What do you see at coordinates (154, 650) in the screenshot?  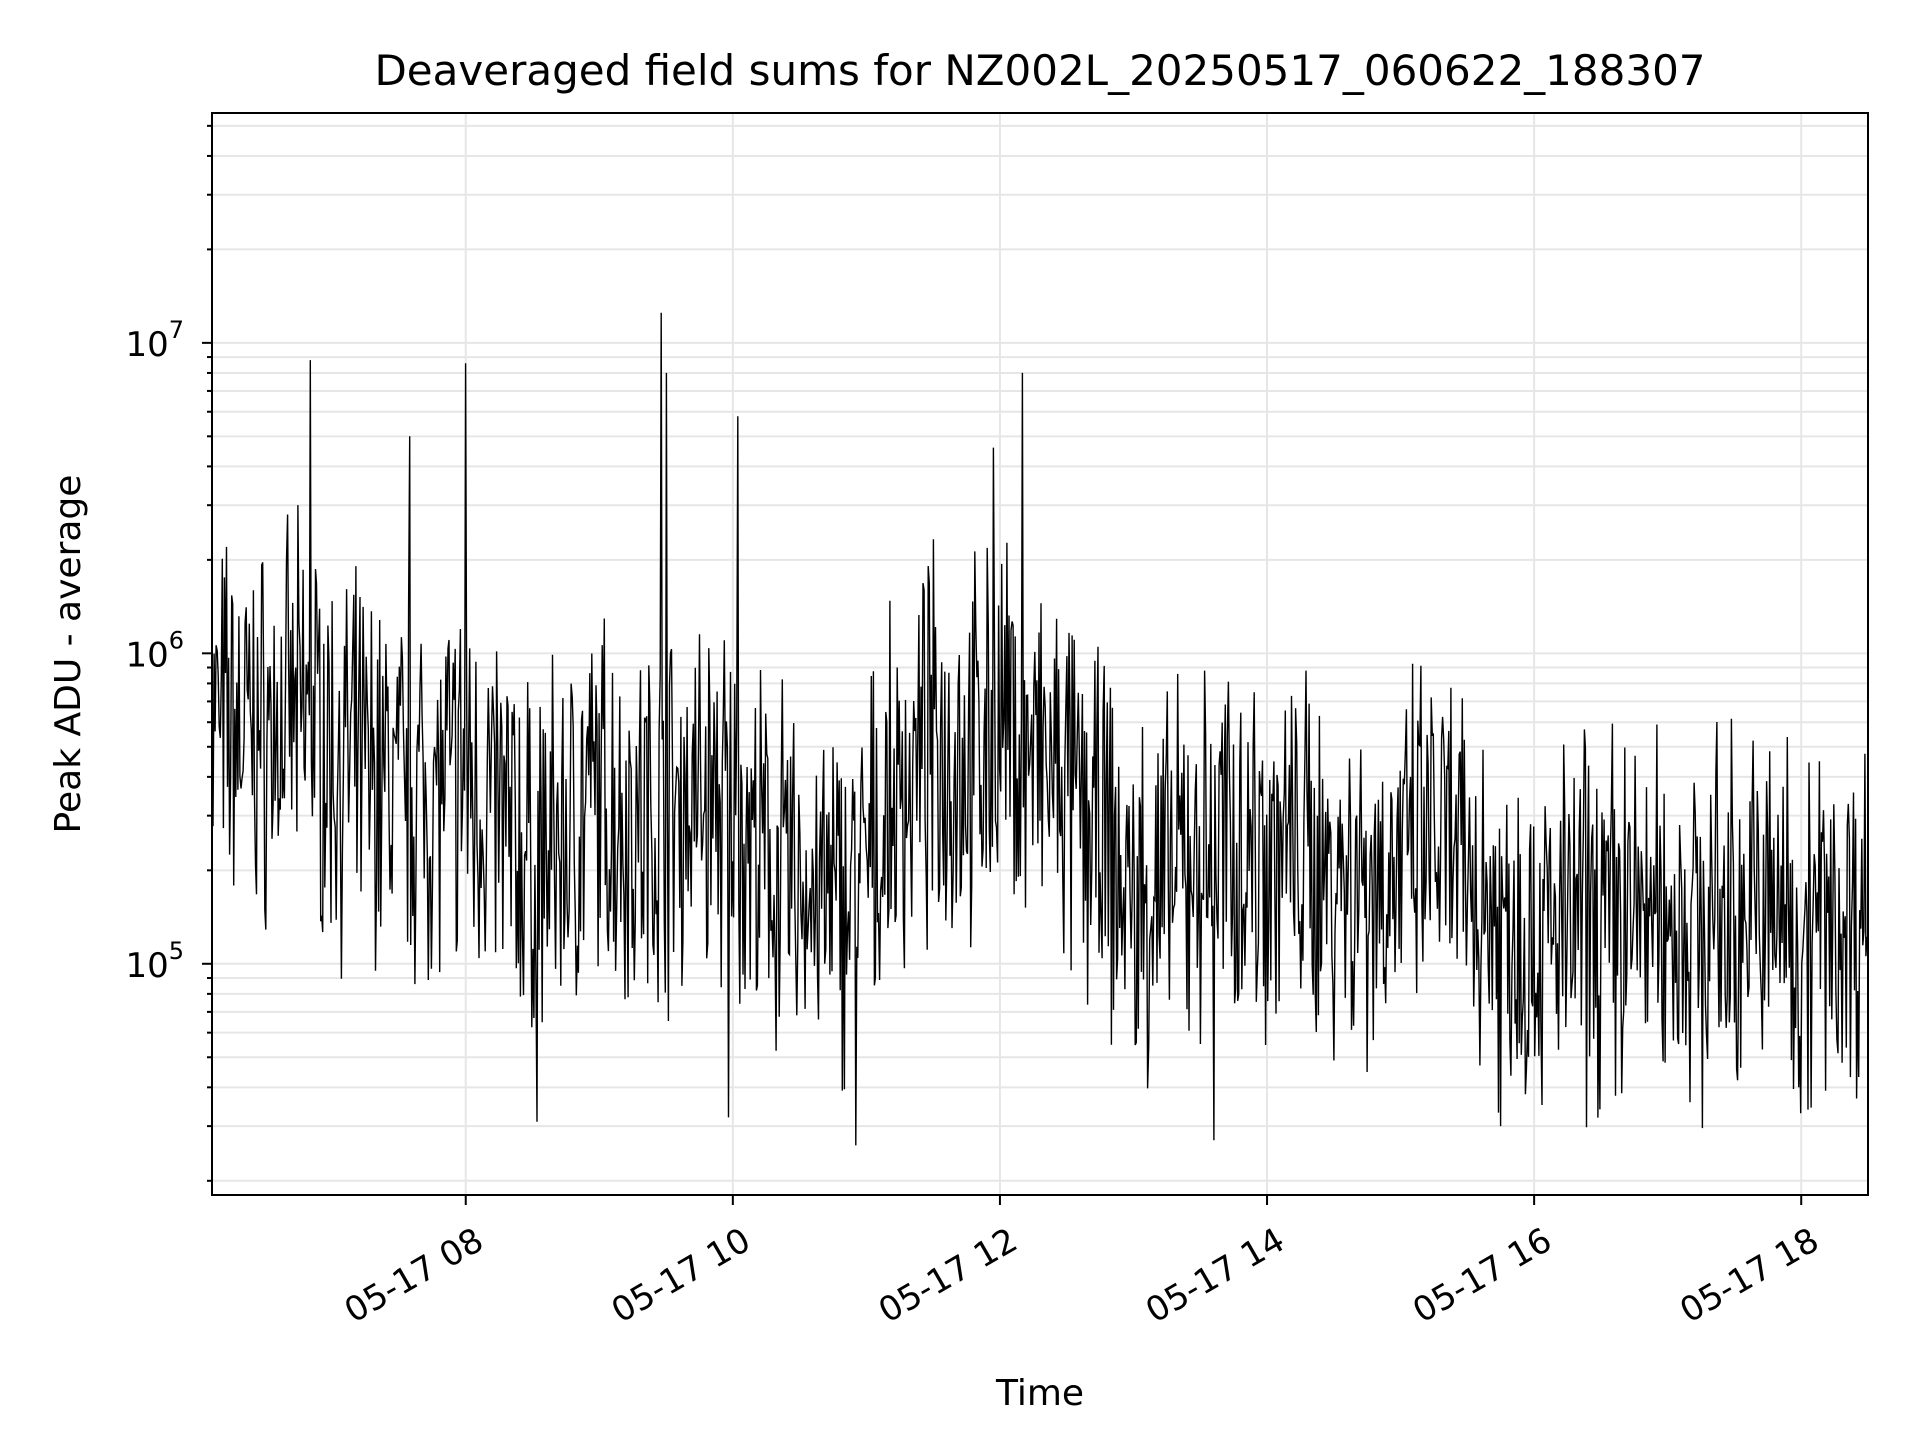 I see `y-tick-label: 10⁶` at bounding box center [154, 650].